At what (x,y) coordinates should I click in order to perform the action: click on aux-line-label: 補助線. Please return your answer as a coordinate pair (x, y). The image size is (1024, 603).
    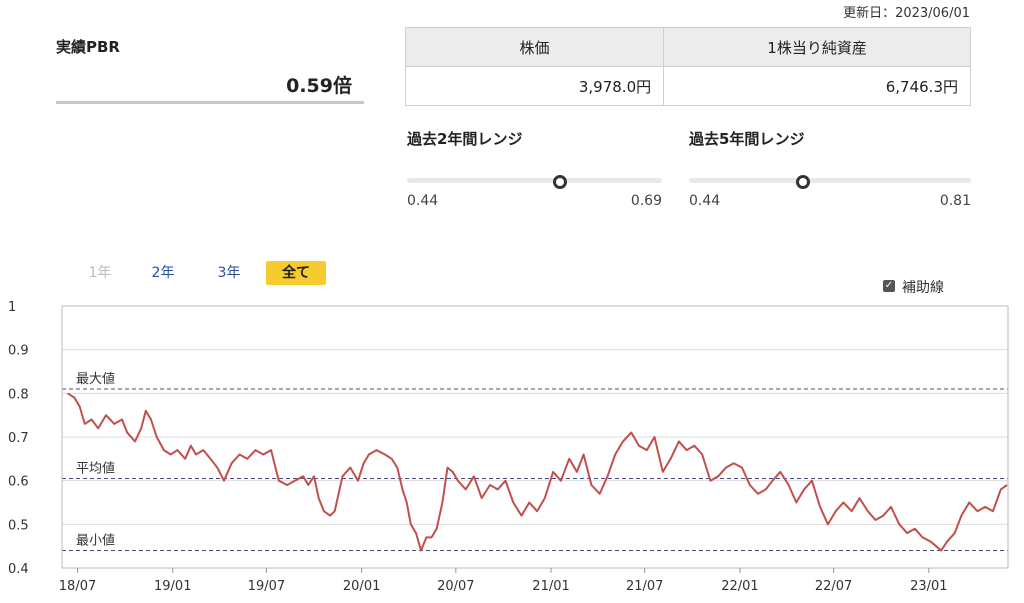
    Looking at the image, I should click on (923, 288).